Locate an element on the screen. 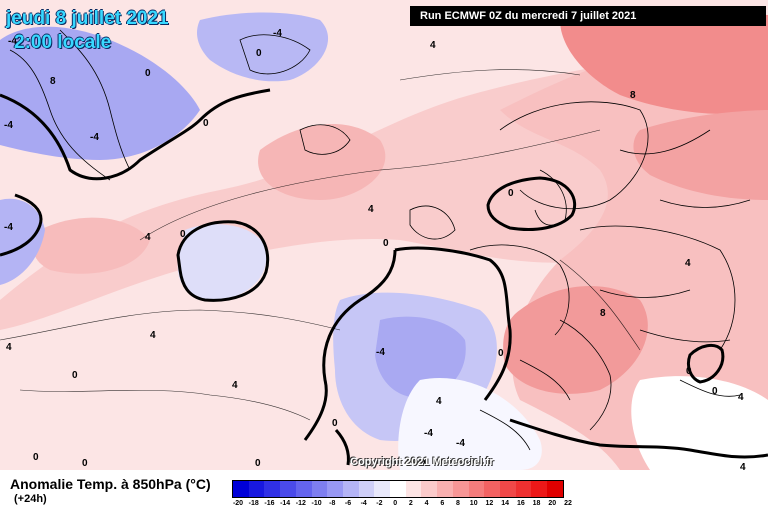 The image size is (768, 512). forecast-time: 2:00 locale is located at coordinates (63, 42).